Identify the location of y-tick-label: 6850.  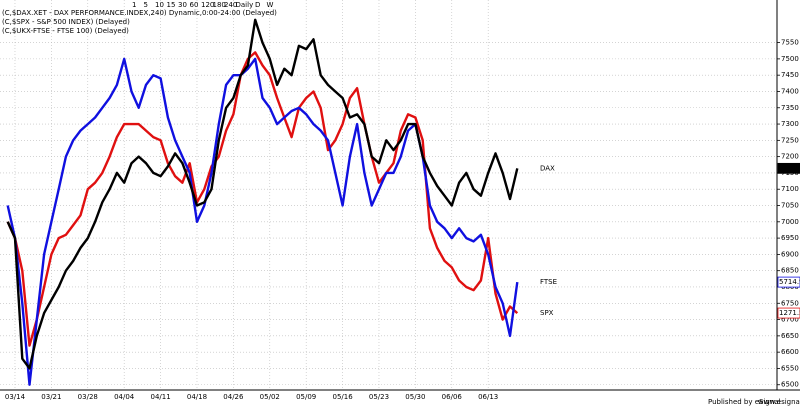
(790, 271).